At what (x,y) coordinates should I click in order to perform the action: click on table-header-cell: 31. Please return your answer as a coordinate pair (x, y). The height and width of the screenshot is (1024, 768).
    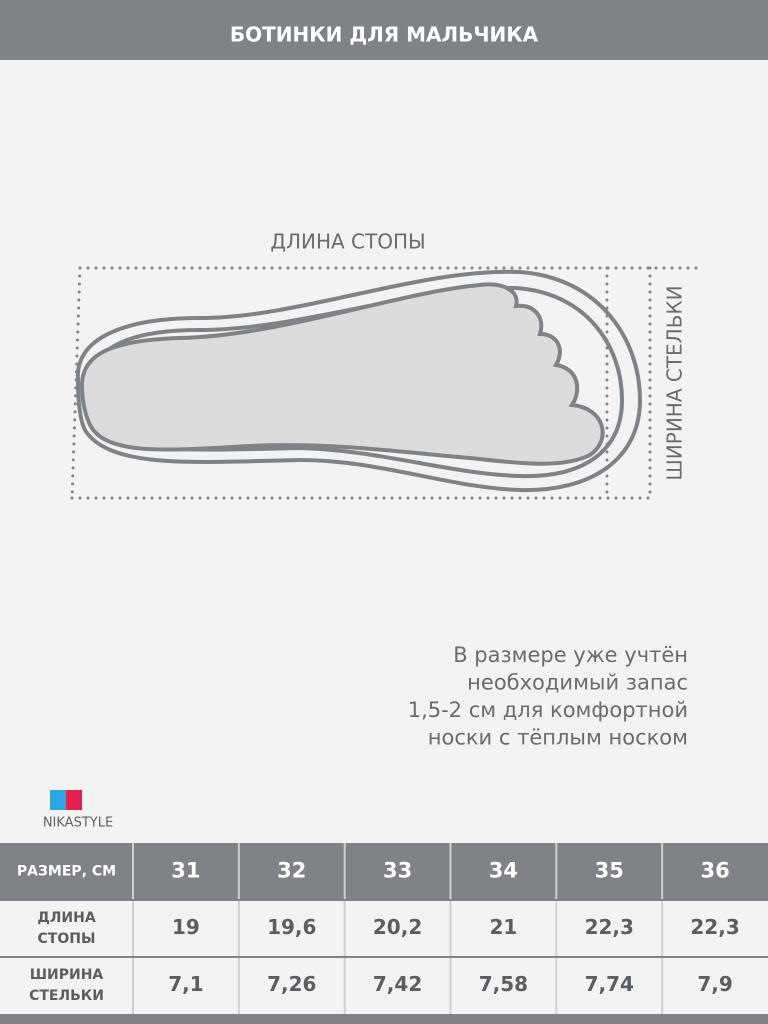
    Looking at the image, I should click on (185, 871).